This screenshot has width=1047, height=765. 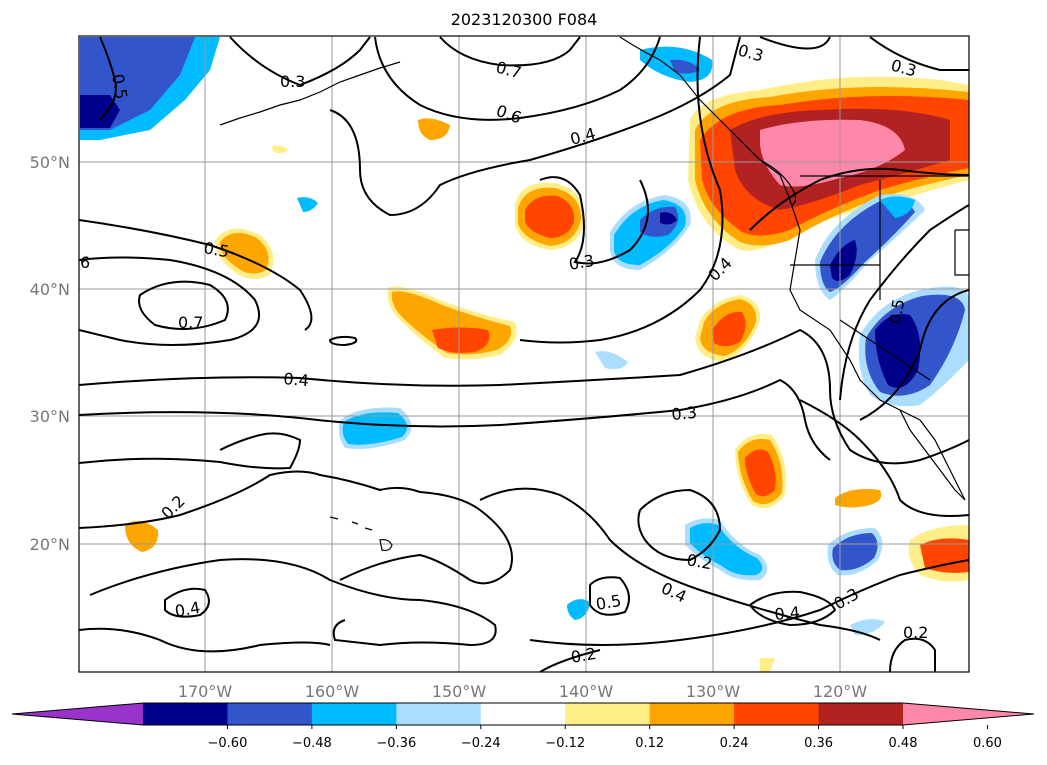 I want to click on contour-label: 6, so click(x=85, y=262).